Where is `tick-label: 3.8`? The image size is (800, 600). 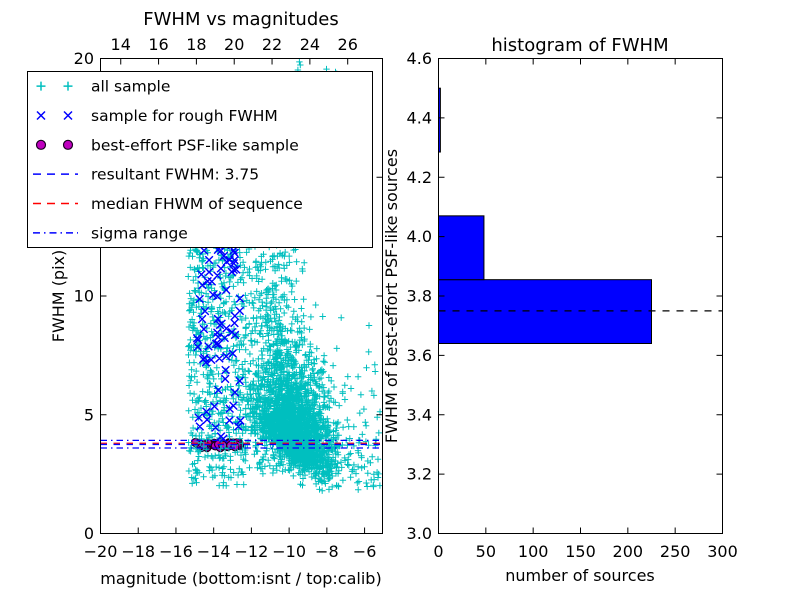 tick-label: 3.8 is located at coordinates (419, 296).